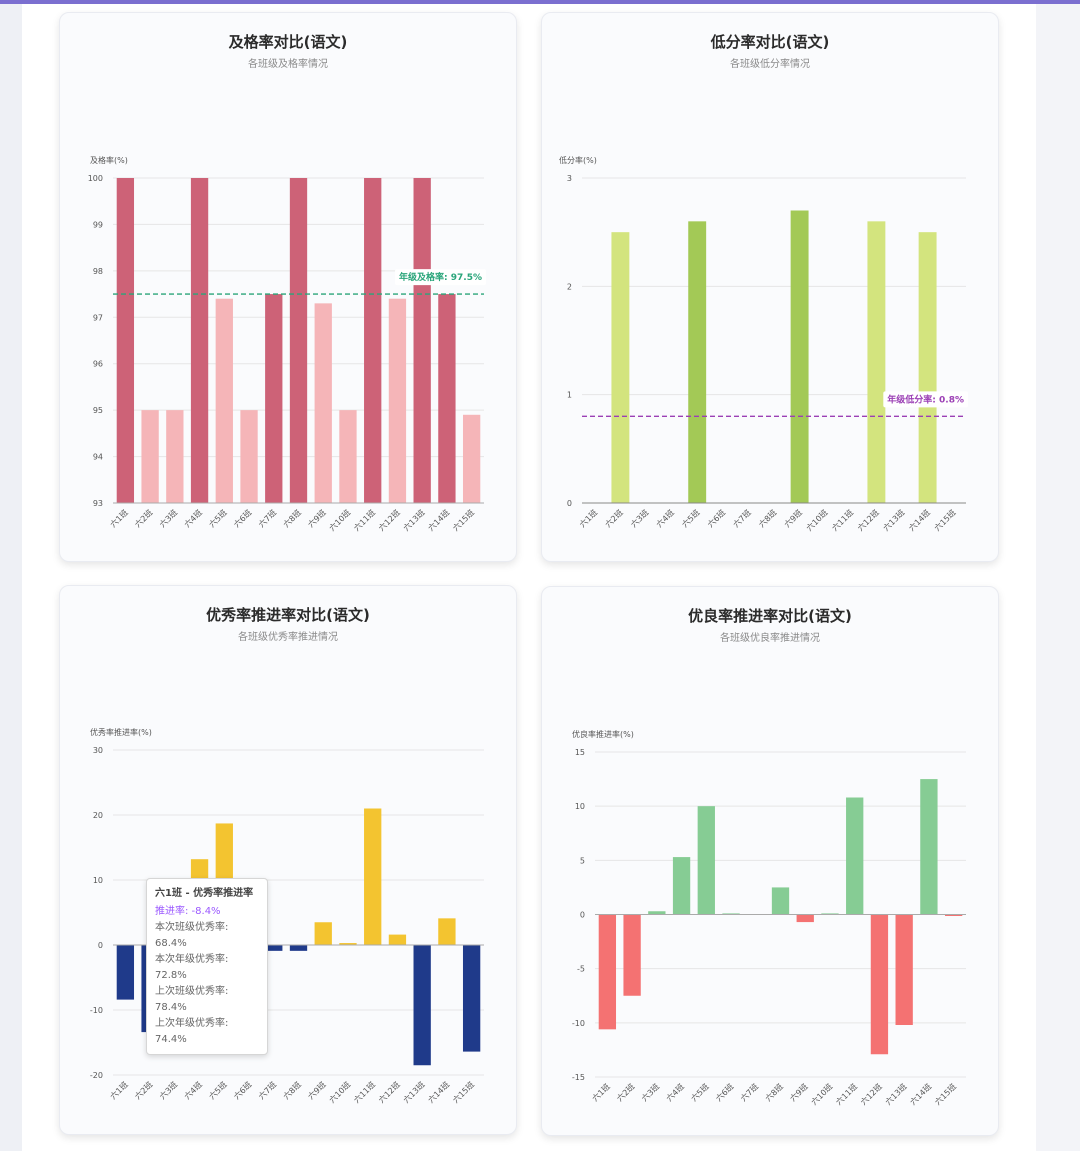  What do you see at coordinates (242, 1090) in the screenshot?
I see `x-tick-label: 六6班` at bounding box center [242, 1090].